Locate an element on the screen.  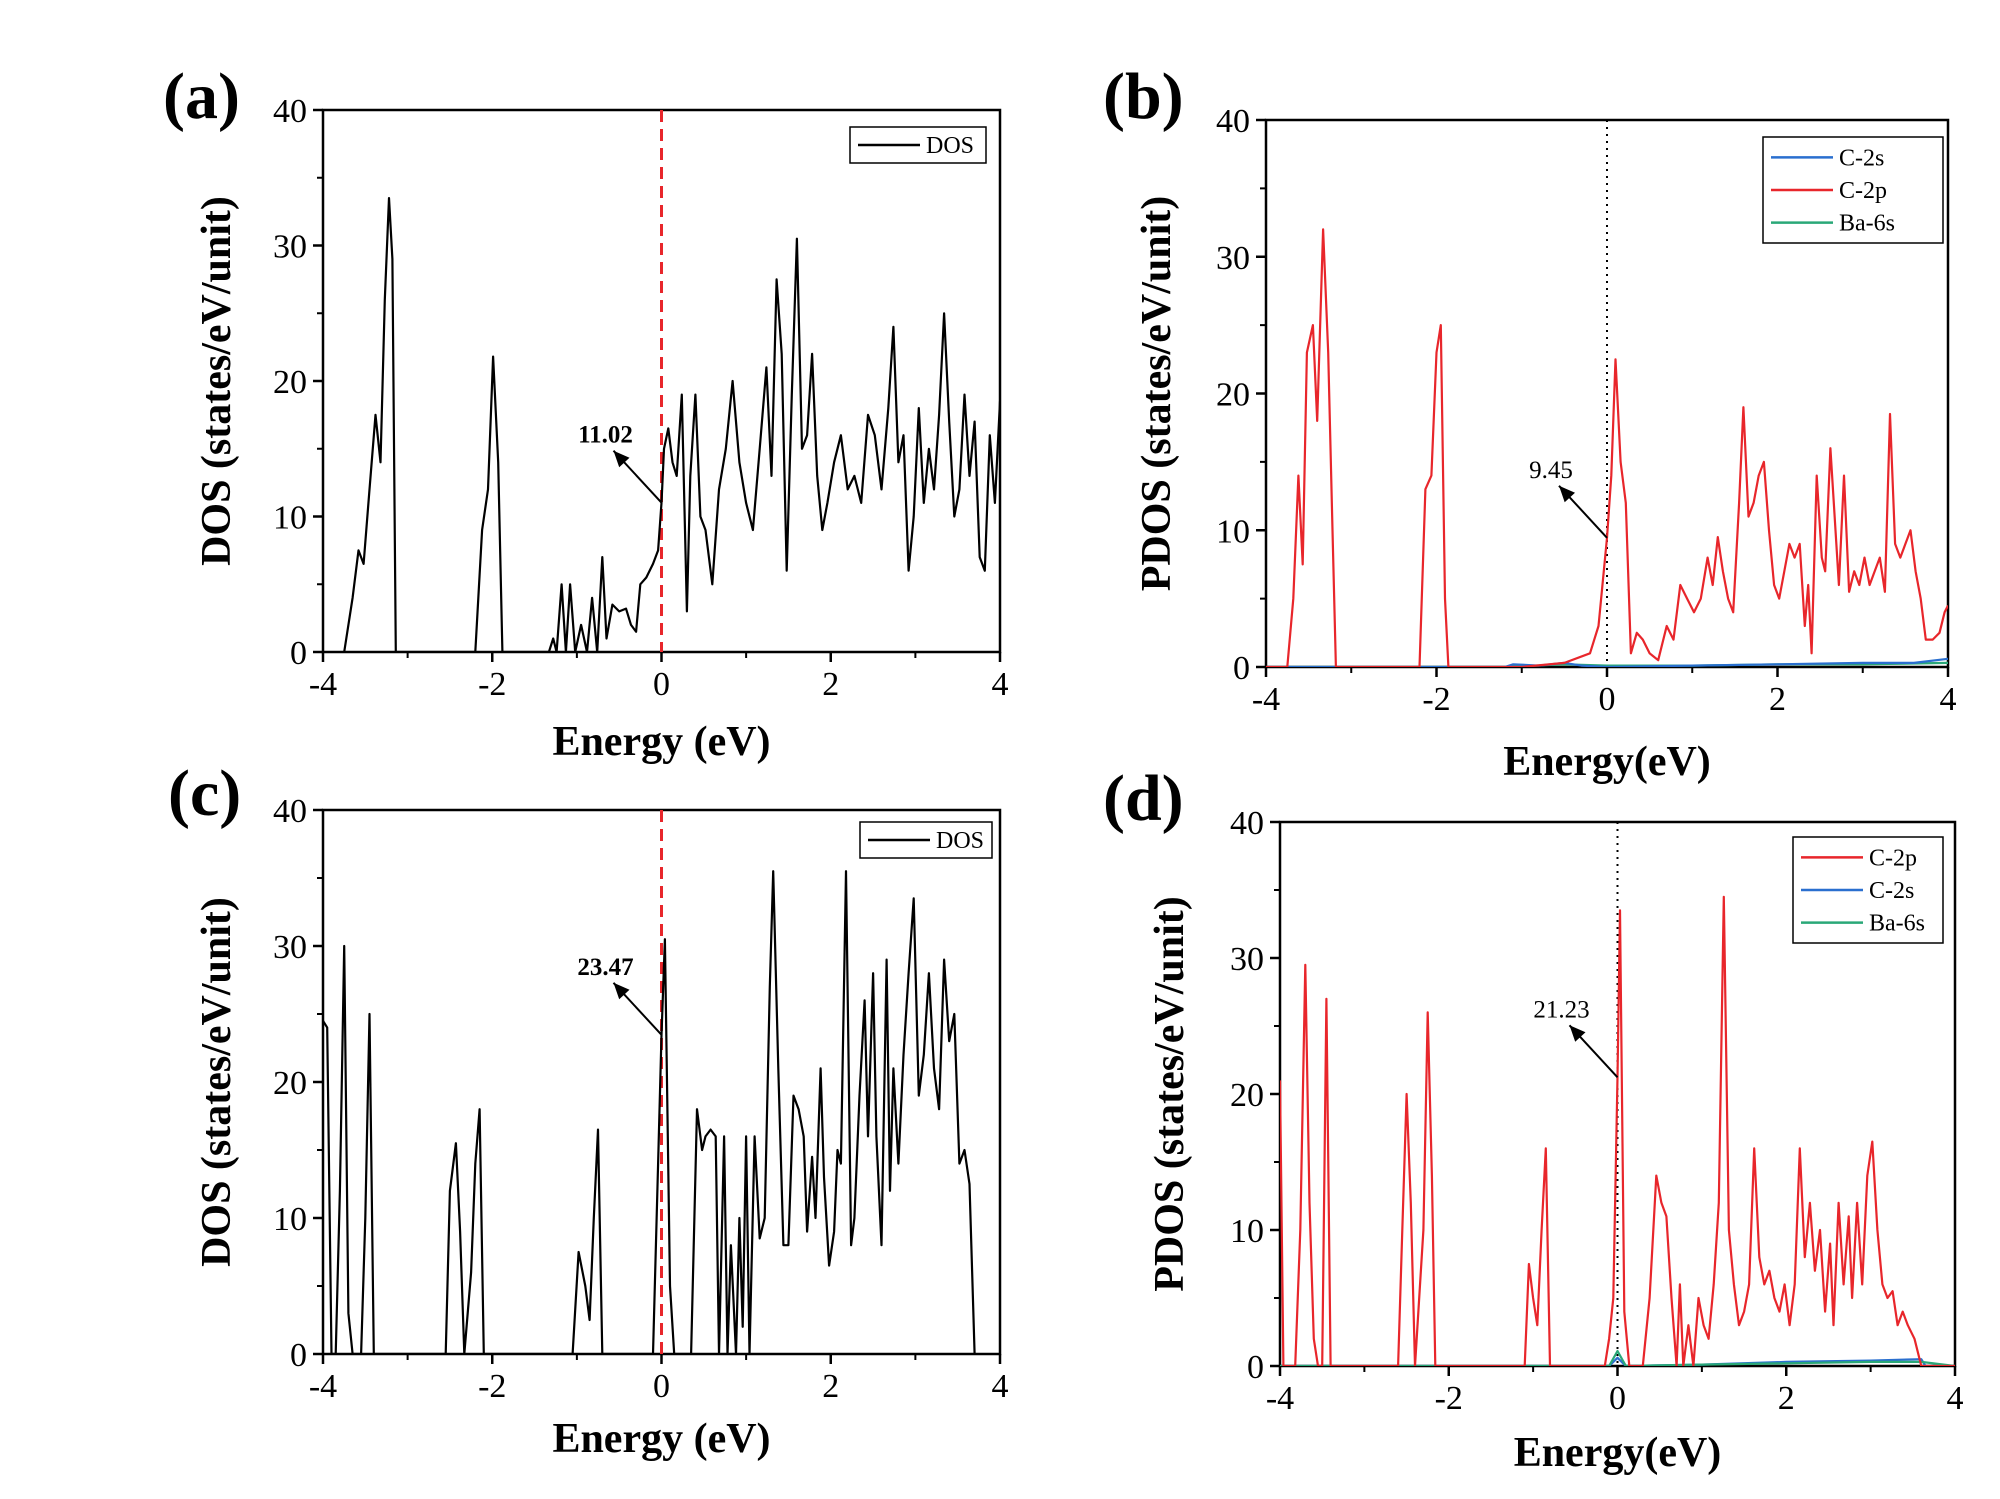
annotation-value: 11.02 is located at coordinates (605, 435).